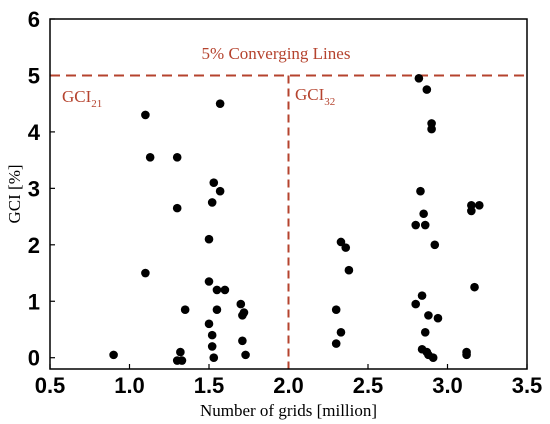 The height and width of the screenshot is (424, 550). What do you see at coordinates (368, 385) in the screenshot?
I see `x-tick-label: 2.5` at bounding box center [368, 385].